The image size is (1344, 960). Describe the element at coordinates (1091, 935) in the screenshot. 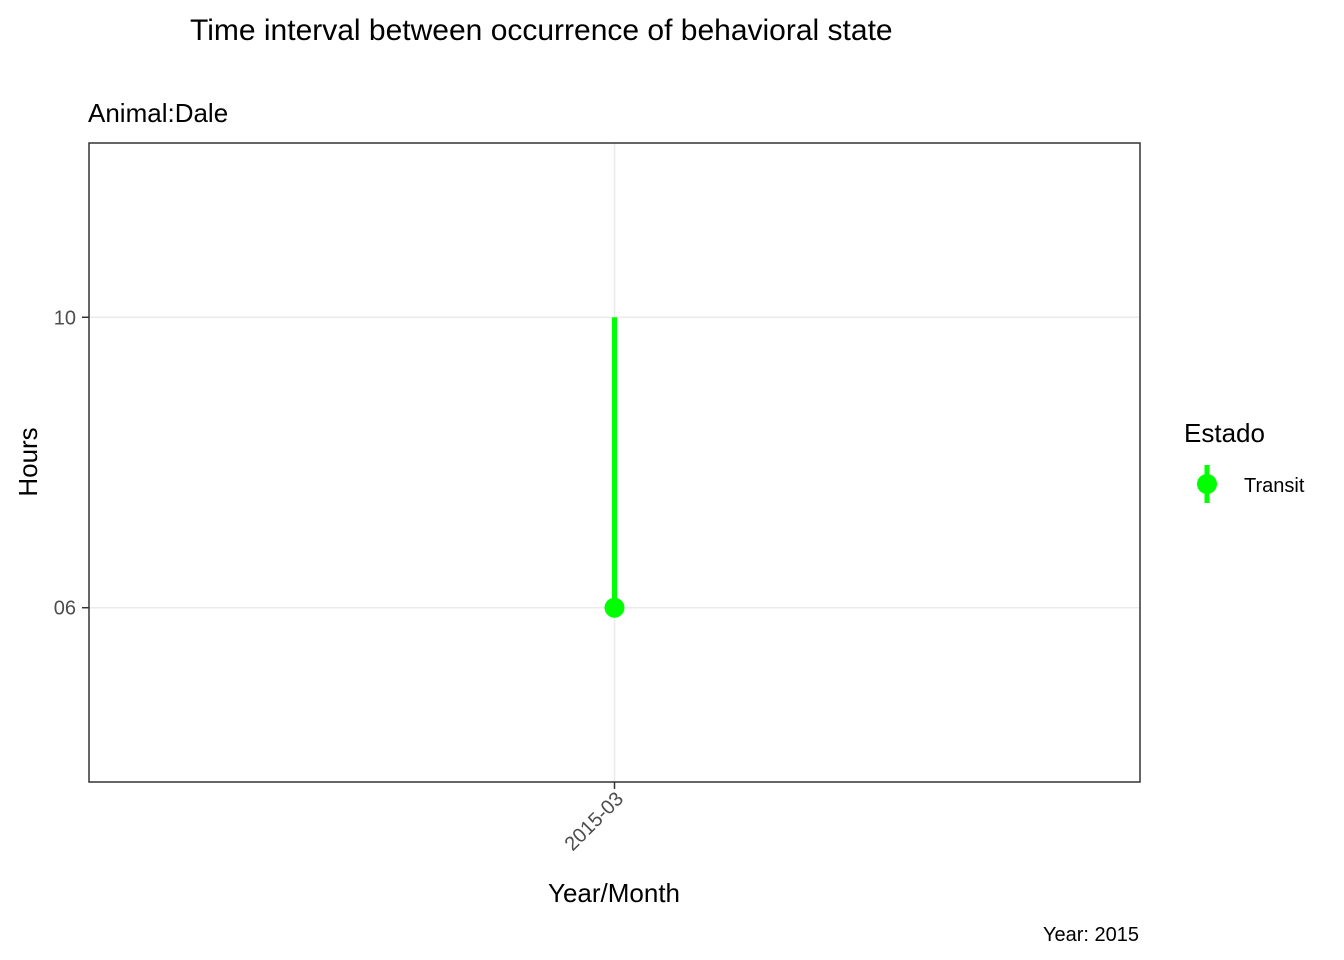

I see `chart-caption: Year: 2015` at that location.